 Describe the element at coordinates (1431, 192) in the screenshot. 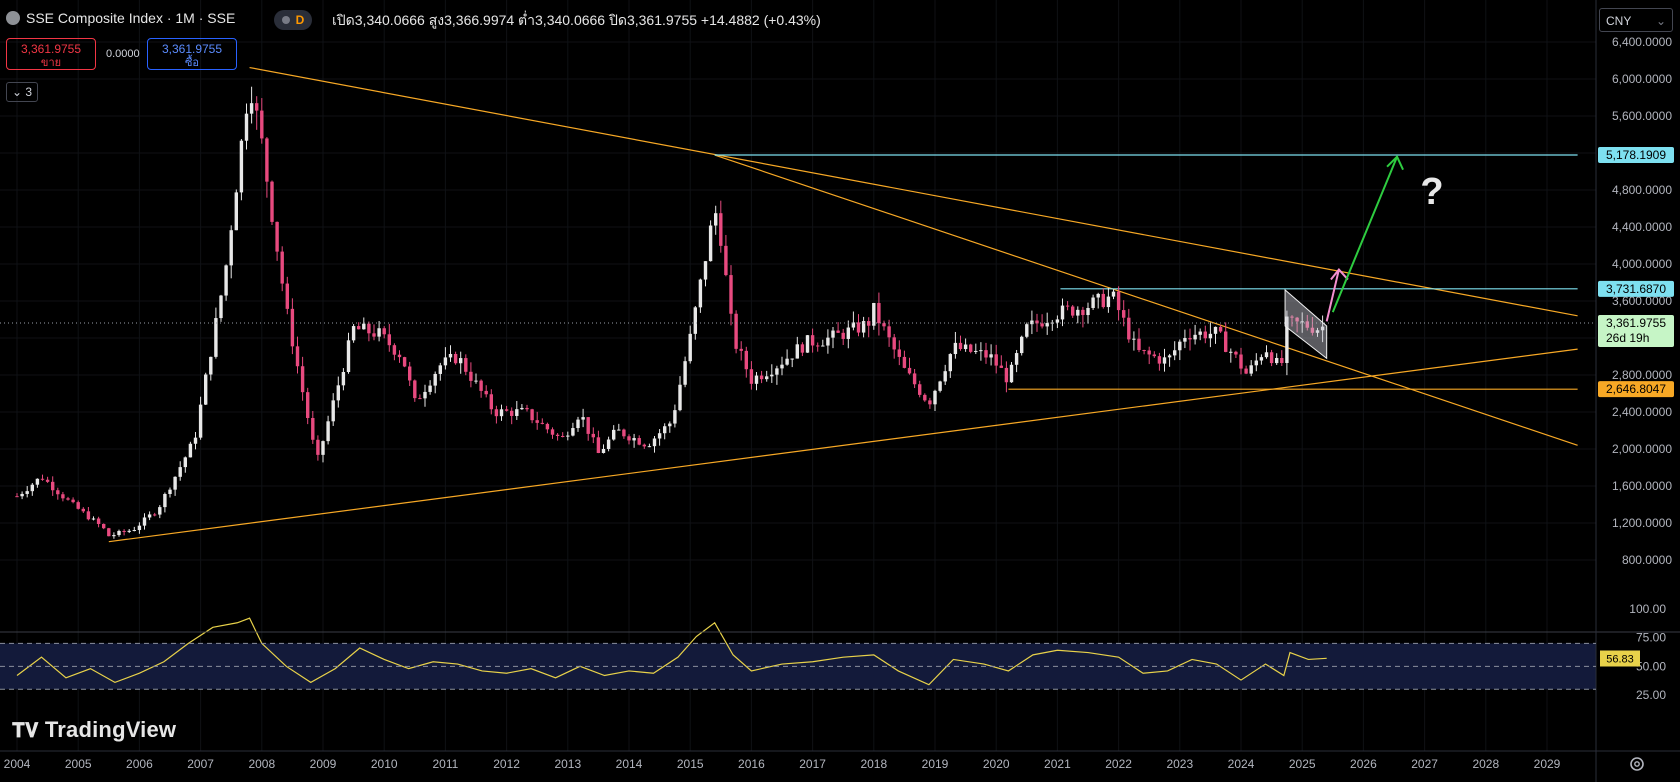

I see `question-mark-annotation: ?` at that location.